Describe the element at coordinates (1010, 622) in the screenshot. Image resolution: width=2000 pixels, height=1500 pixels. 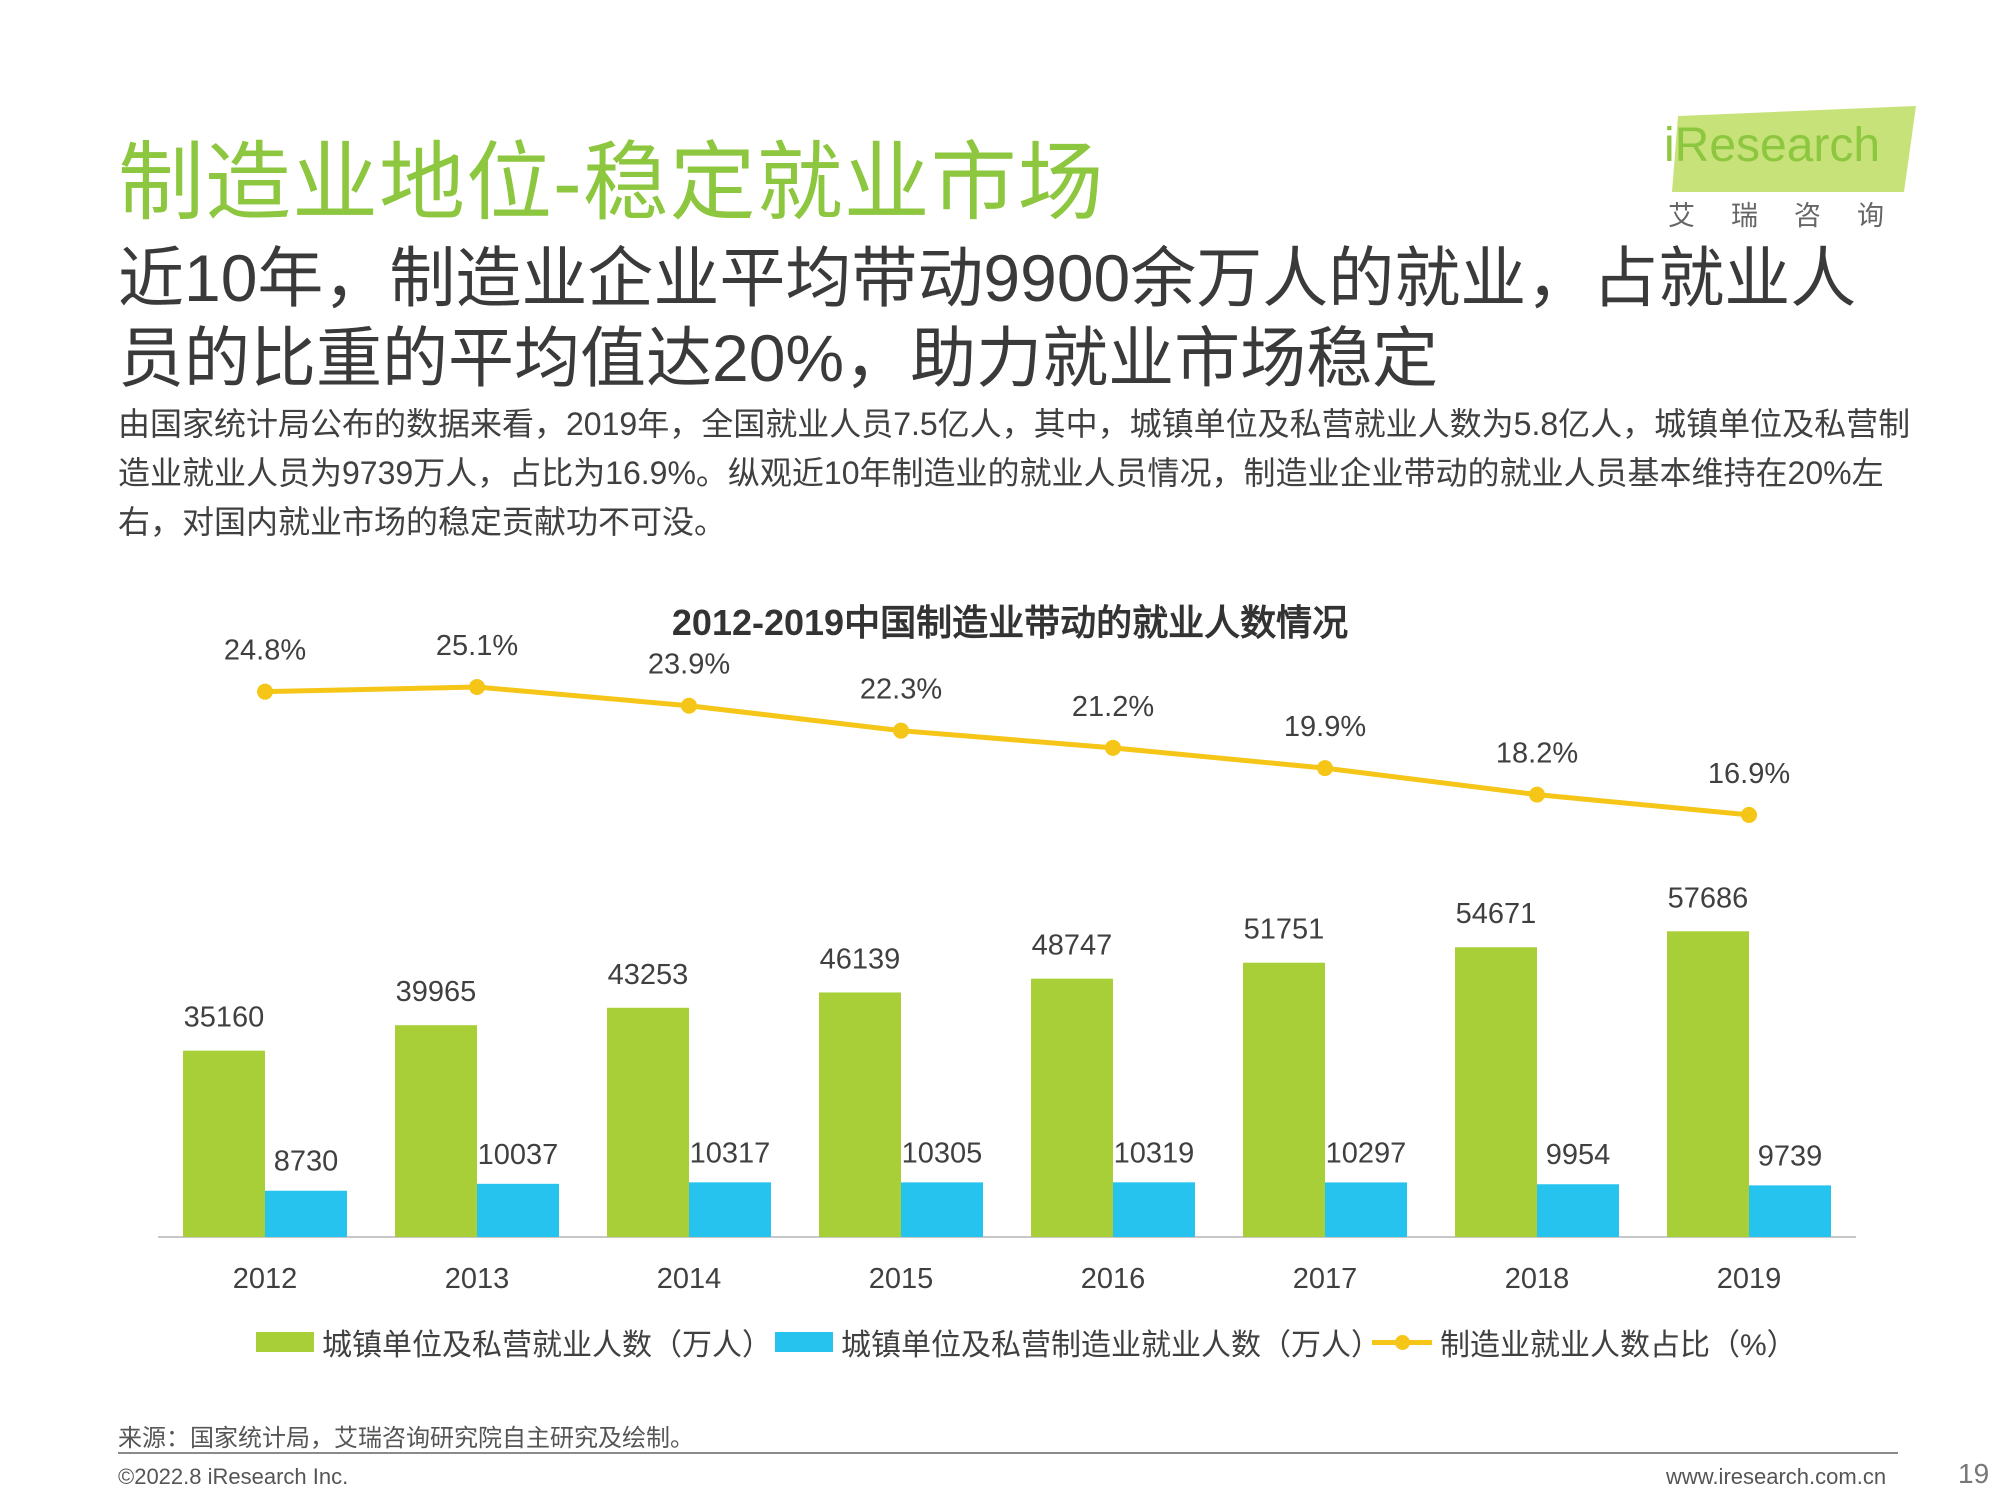
I see `chart-title: 2012-2019中国制造业带动的就业人数情况` at that location.